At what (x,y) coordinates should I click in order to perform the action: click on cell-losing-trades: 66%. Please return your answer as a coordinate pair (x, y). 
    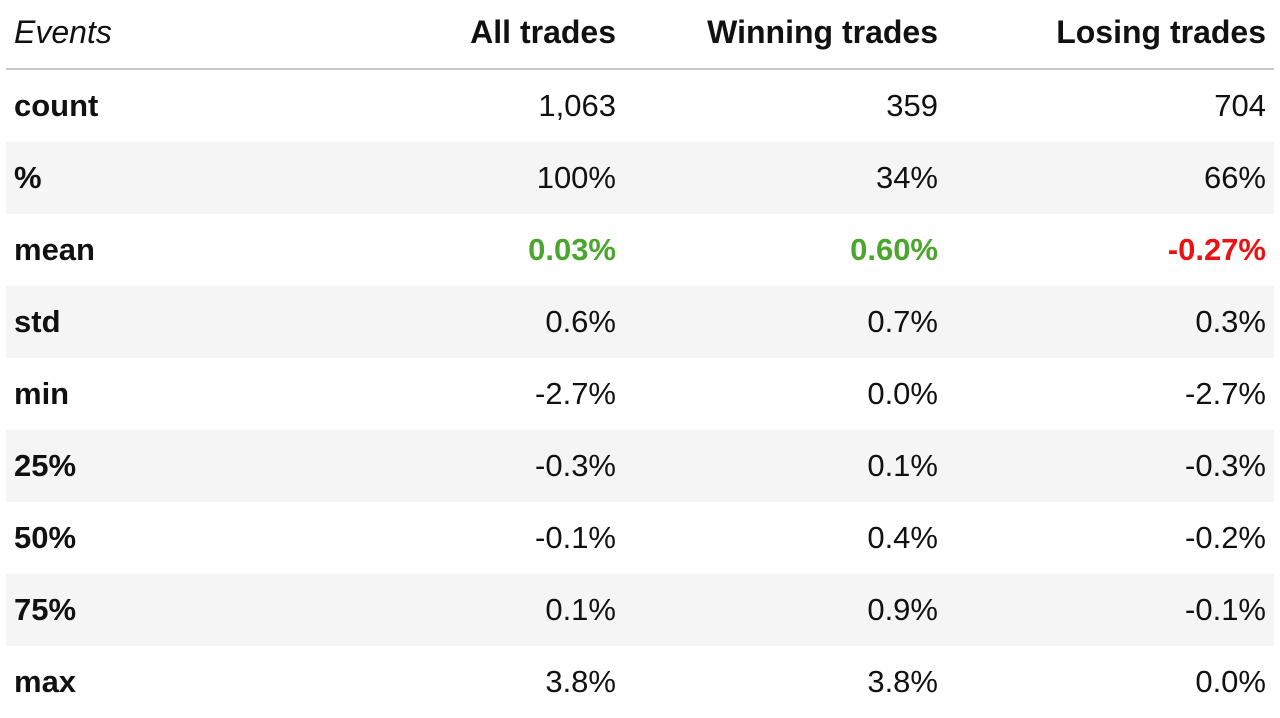
    Looking at the image, I should click on (1110, 178).